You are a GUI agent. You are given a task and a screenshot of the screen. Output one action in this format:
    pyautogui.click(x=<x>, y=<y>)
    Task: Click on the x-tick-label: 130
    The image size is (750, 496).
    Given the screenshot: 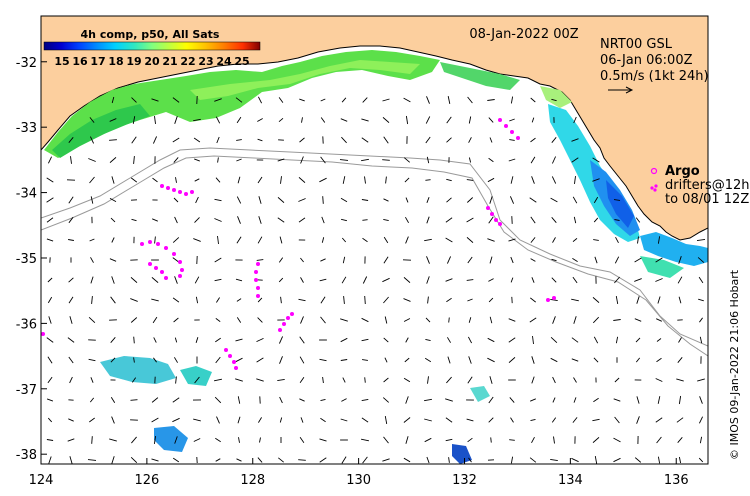 What is the action you would take?
    pyautogui.click(x=358, y=480)
    